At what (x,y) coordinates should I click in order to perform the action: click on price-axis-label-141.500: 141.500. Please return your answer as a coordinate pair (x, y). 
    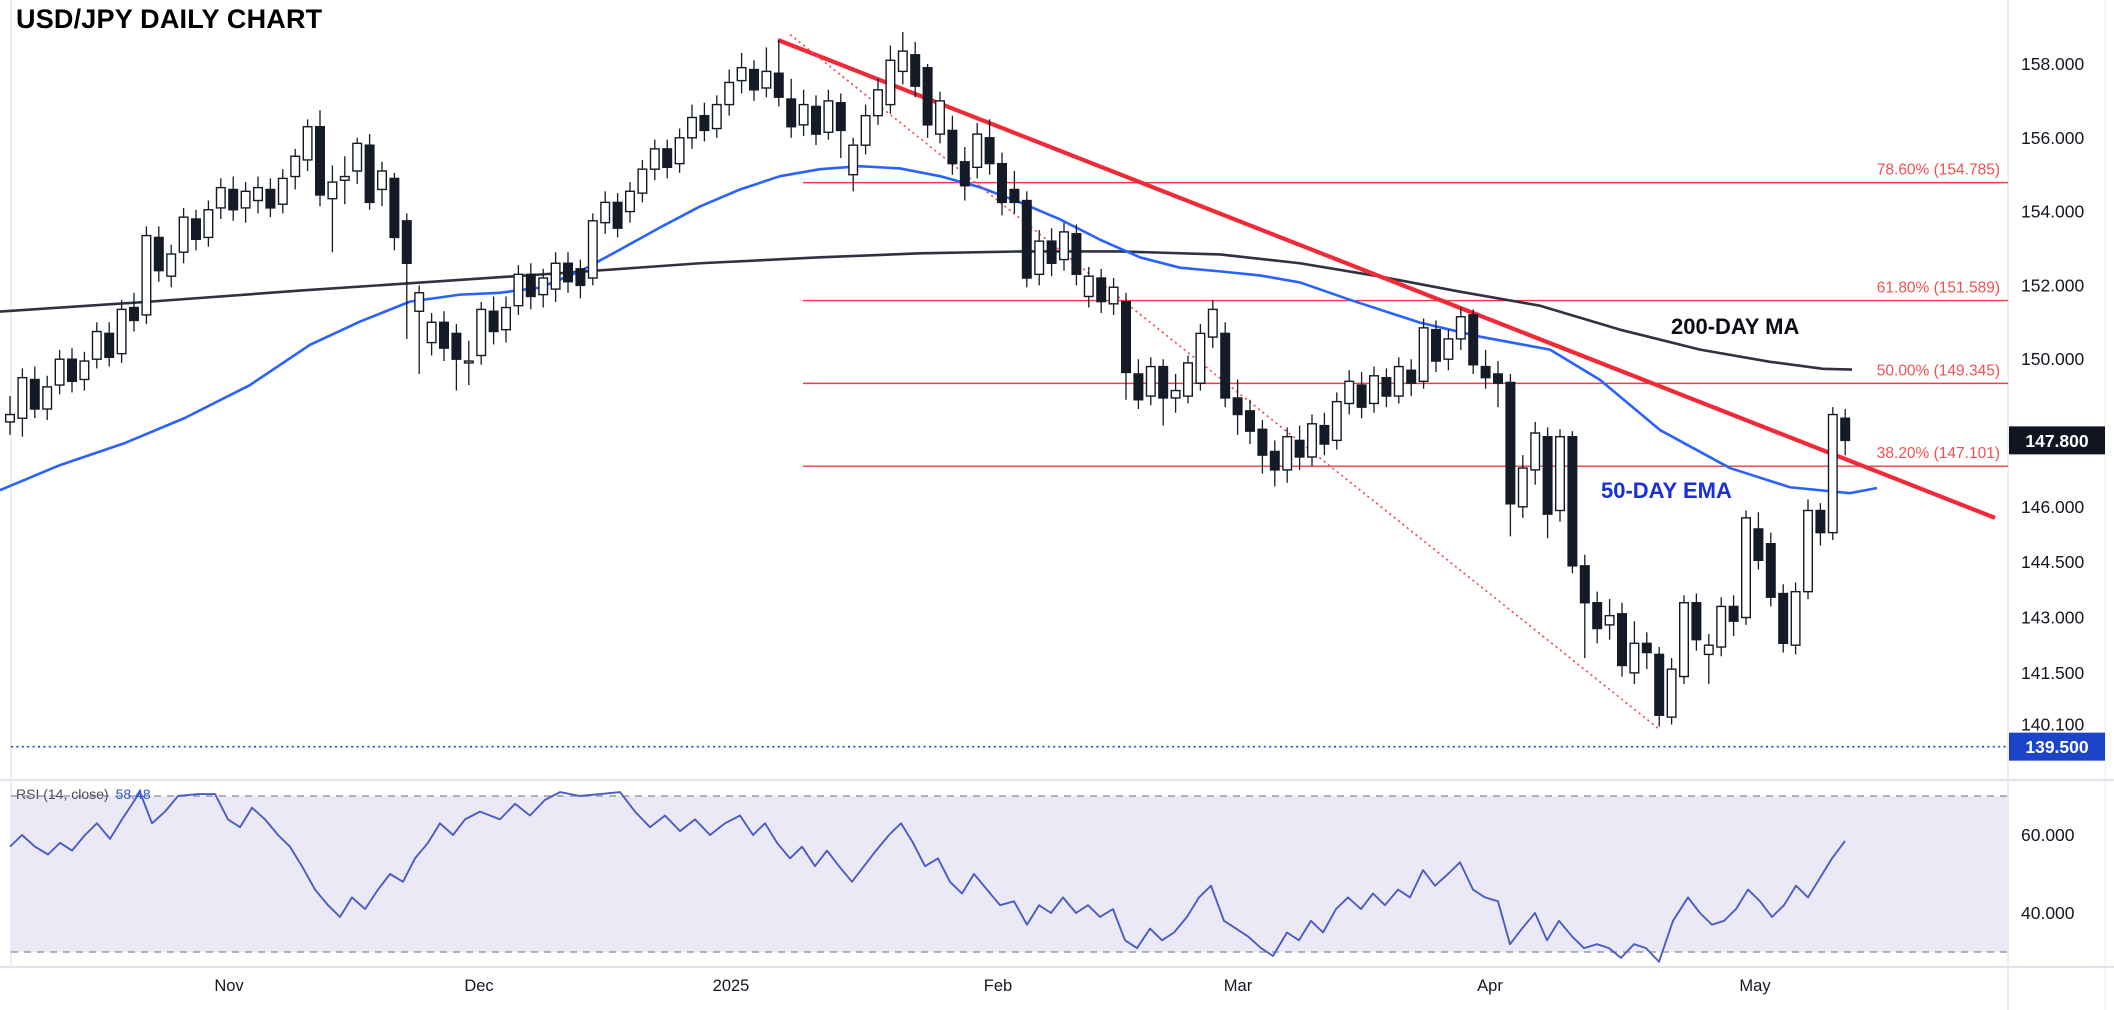
    Looking at the image, I should click on (2053, 673).